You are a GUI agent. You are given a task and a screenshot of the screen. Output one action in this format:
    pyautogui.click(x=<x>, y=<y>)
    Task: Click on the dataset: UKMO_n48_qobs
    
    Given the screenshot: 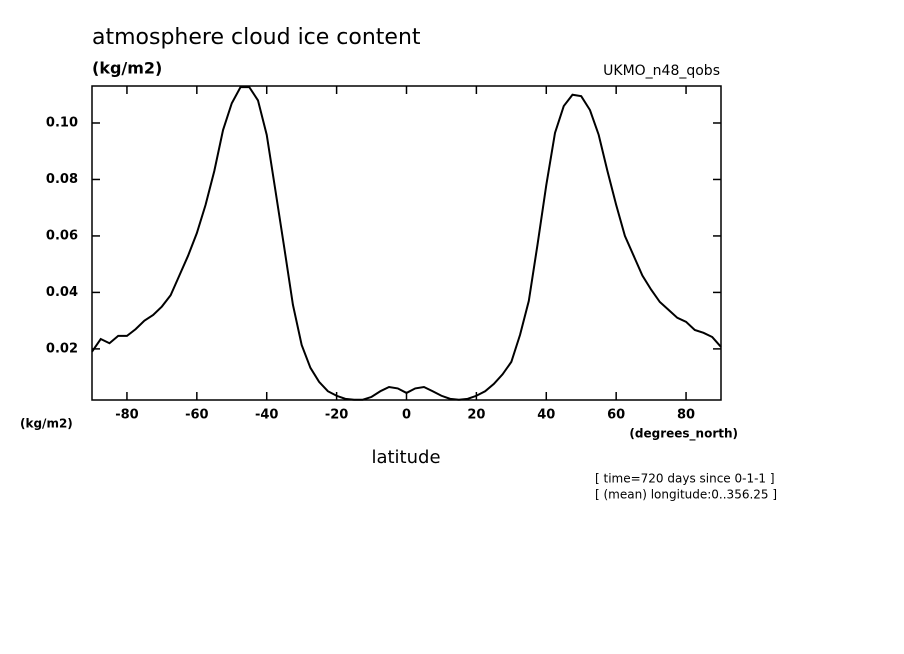 What is the action you would take?
    pyautogui.click(x=661, y=71)
    